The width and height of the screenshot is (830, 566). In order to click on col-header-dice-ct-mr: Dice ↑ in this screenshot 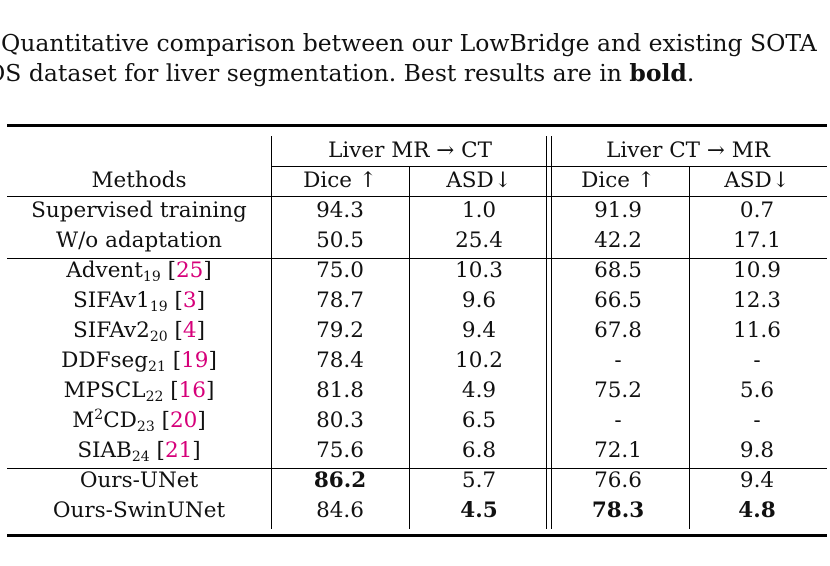, I will do `click(618, 180)`.